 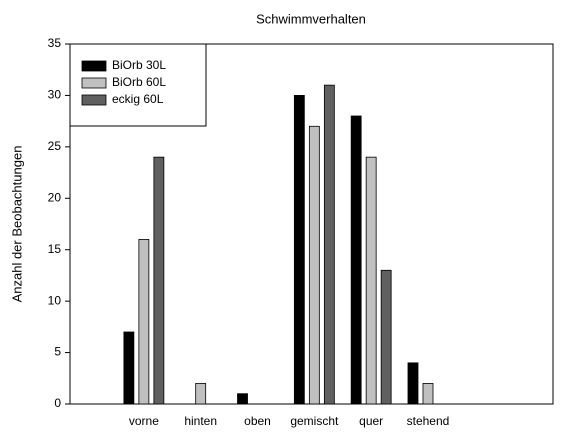 What do you see at coordinates (16, 224) in the screenshot?
I see `y-axis-label: Anzahl der Beobachtungen` at bounding box center [16, 224].